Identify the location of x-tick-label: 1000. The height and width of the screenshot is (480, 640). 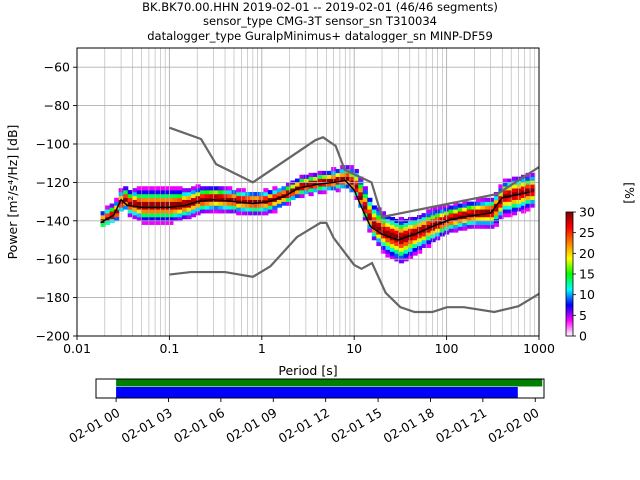
(539, 348).